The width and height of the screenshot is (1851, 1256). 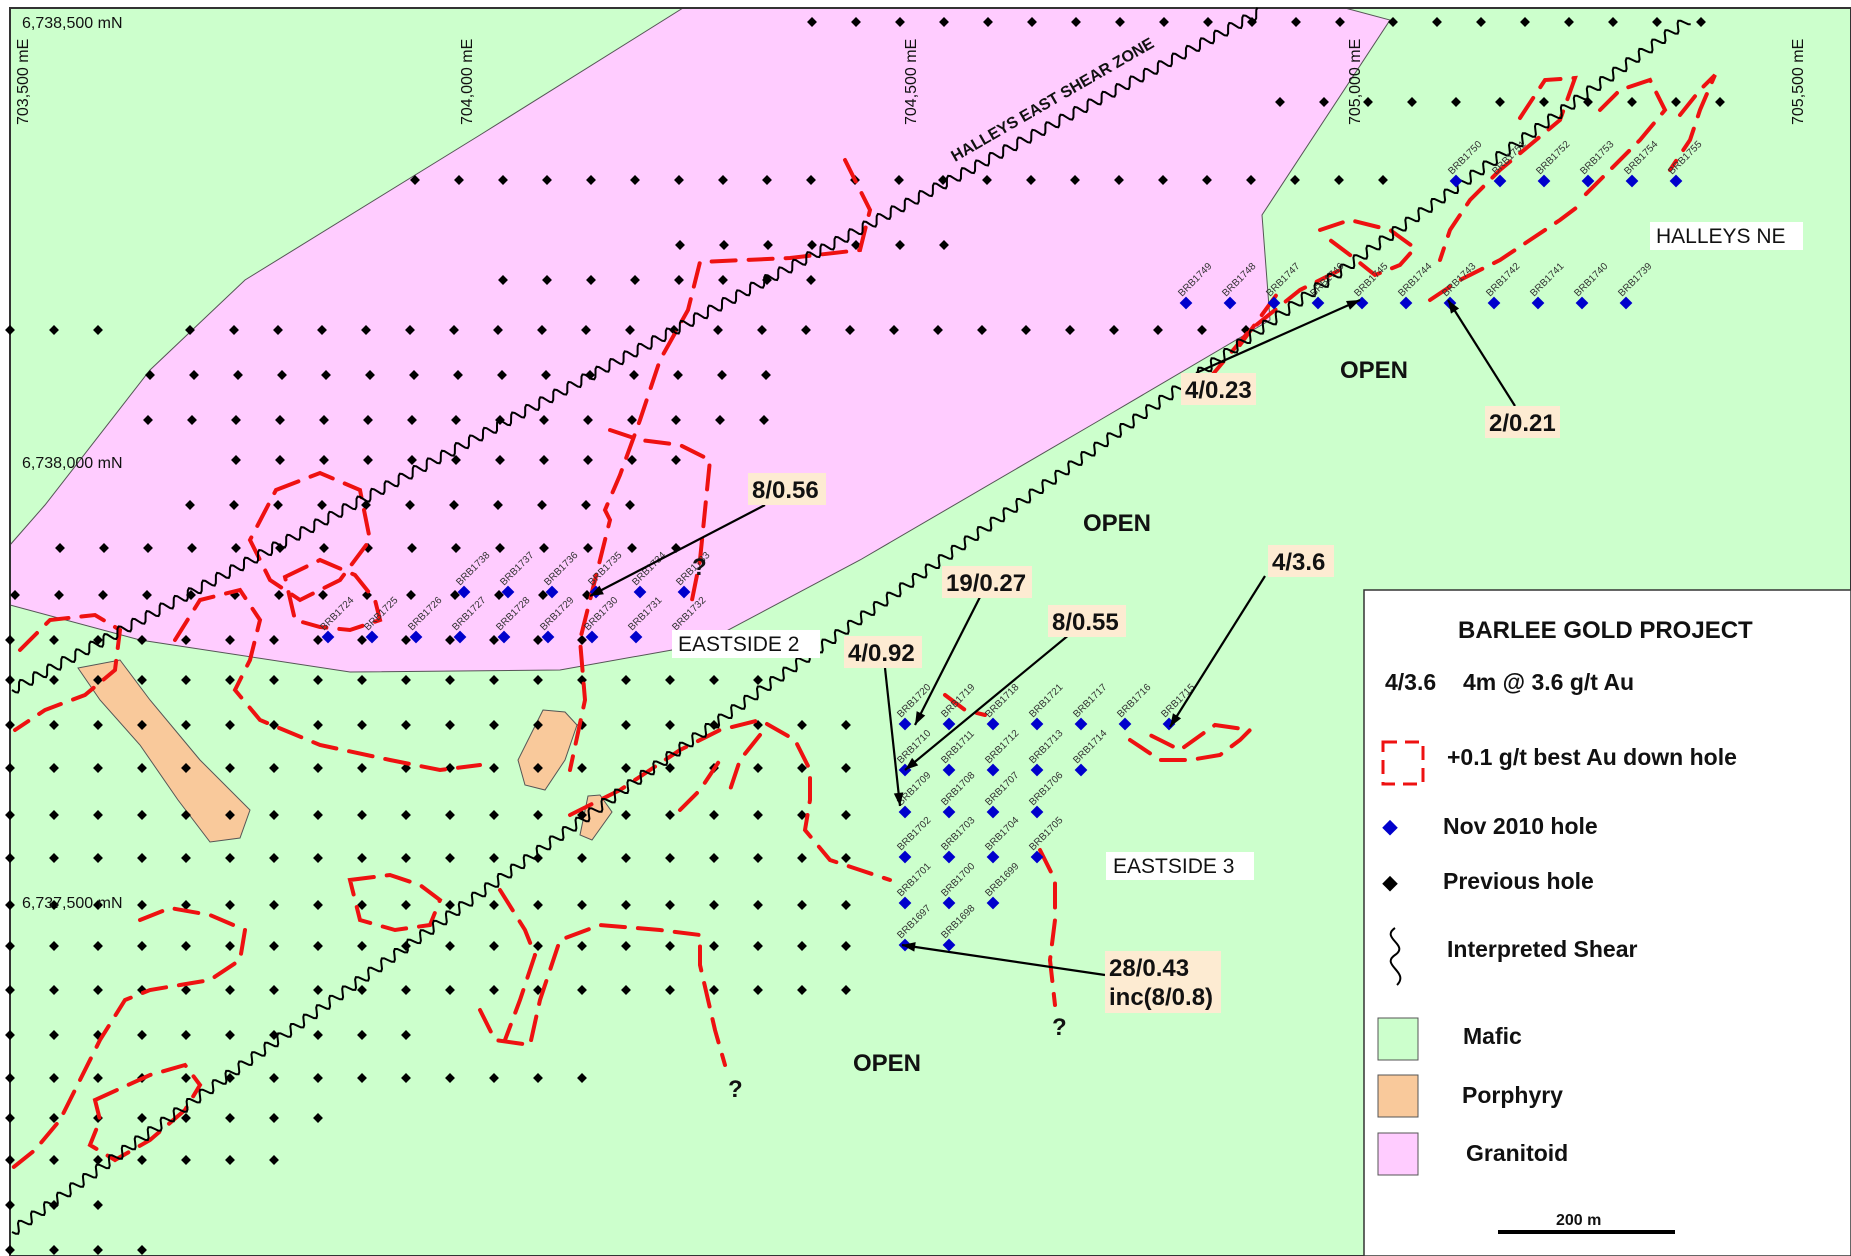 What do you see at coordinates (881, 653) in the screenshot?
I see `result-callout: 4/0.92` at bounding box center [881, 653].